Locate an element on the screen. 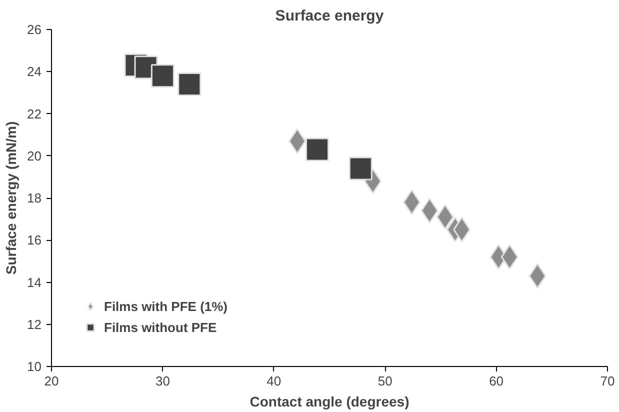 Image resolution: width=619 pixels, height=412 pixels. y-tick-label: 22 is located at coordinates (34, 114).